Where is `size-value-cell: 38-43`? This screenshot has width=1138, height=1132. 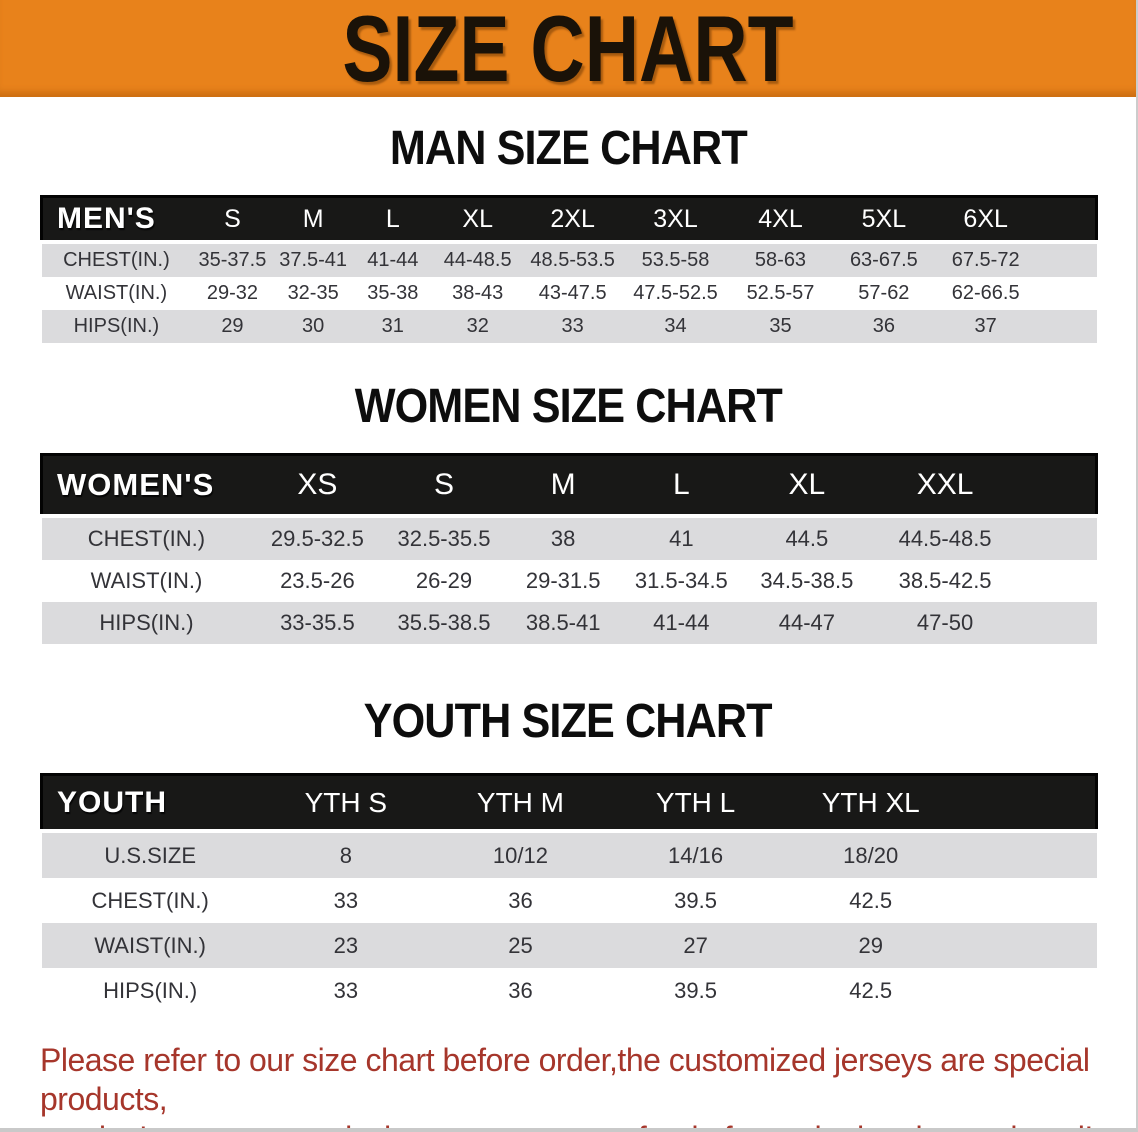
size-value-cell: 38-43 is located at coordinates (477, 293).